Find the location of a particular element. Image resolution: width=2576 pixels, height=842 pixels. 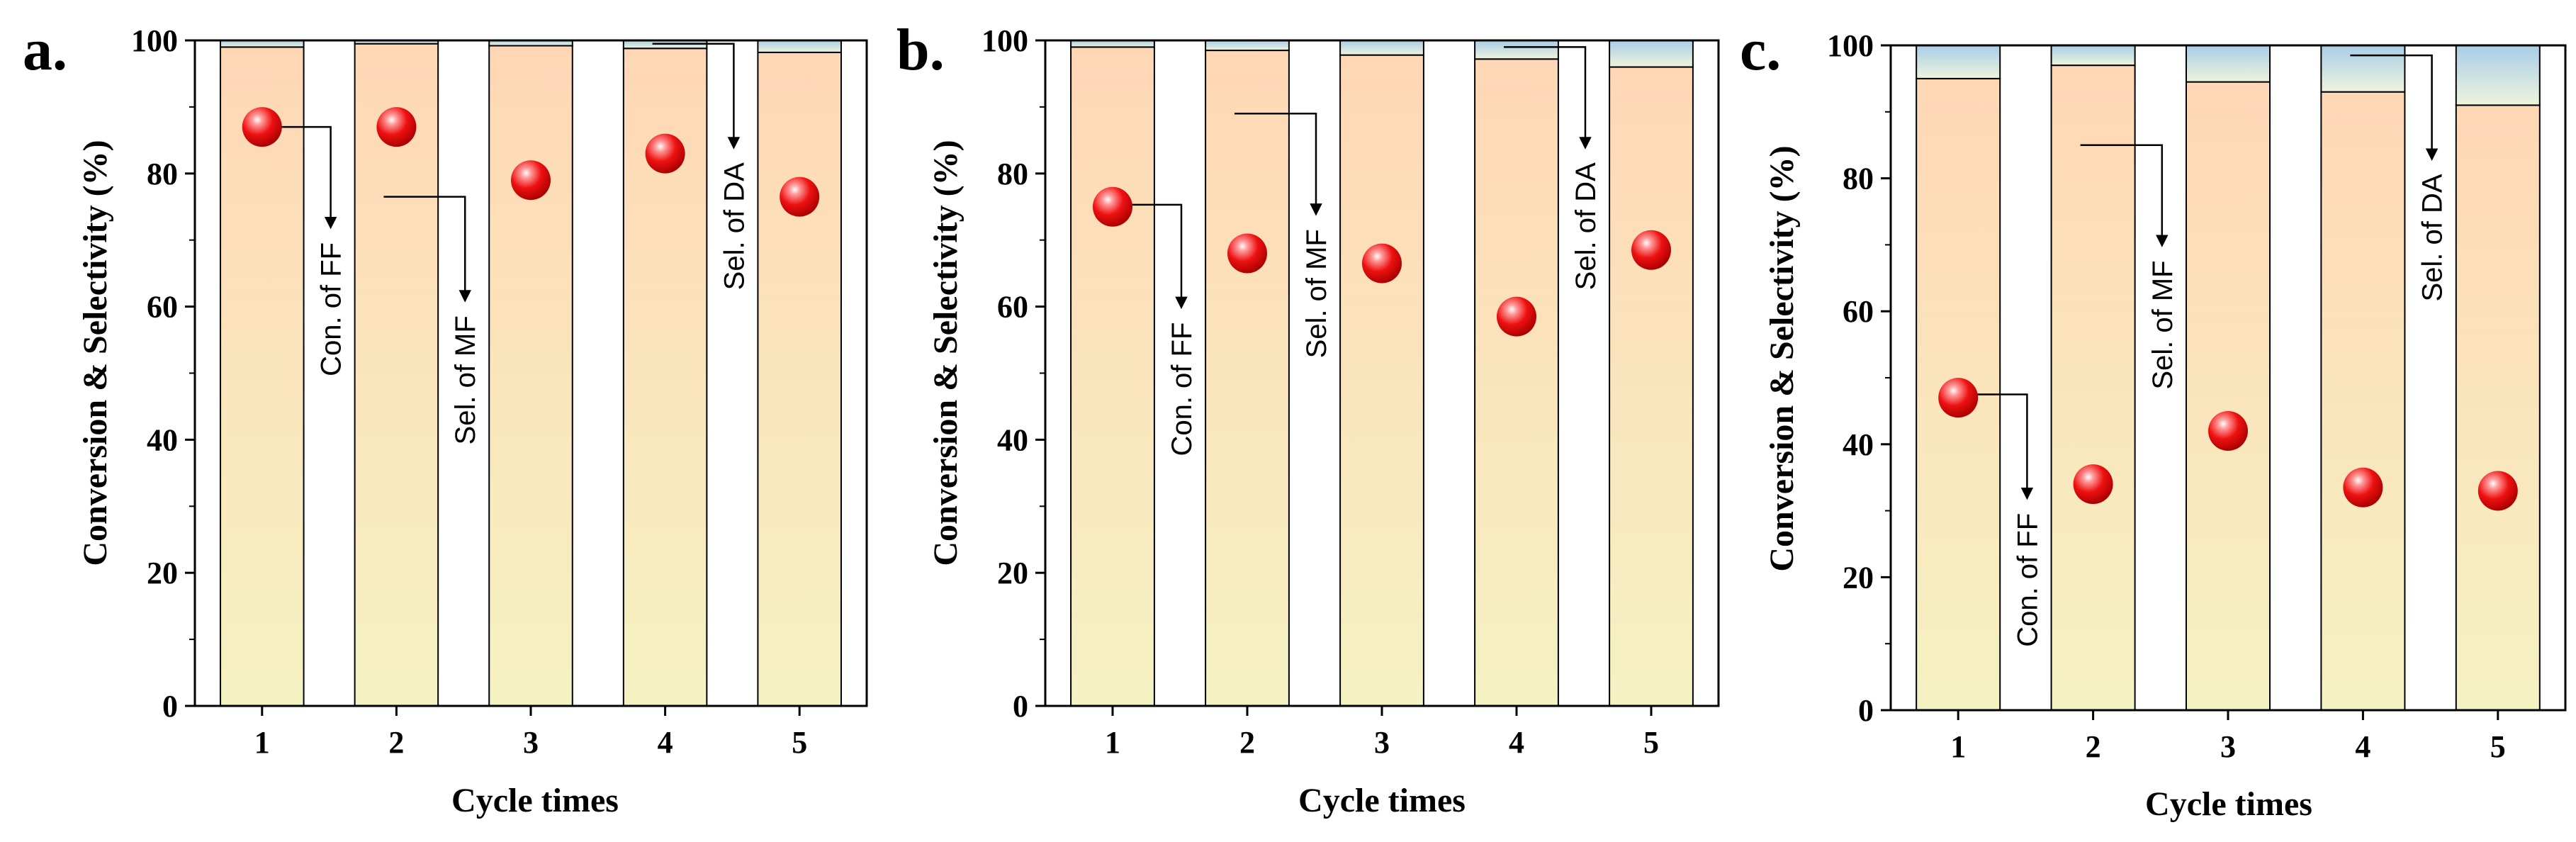

x-axis-title-b: Cycle times is located at coordinates (1382, 801).